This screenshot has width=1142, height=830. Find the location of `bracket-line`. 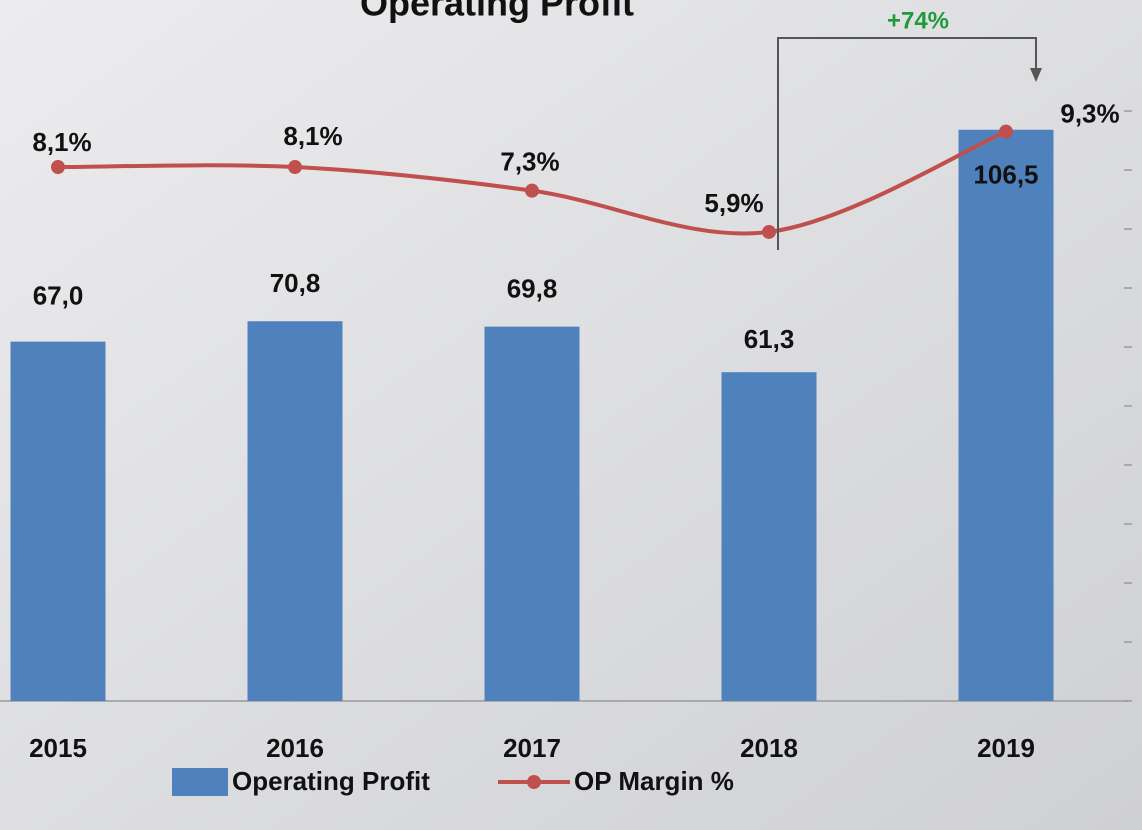

bracket-line is located at coordinates (907, 143).